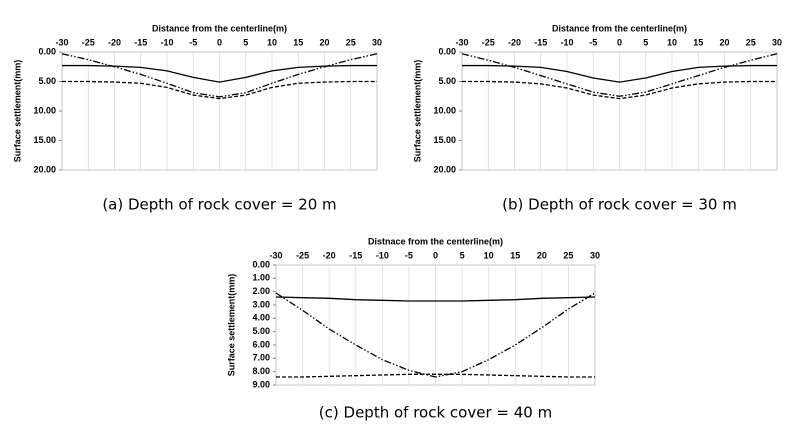 This screenshot has height=430, width=800. I want to click on x-axis-label: Distnace from the centerline(m), so click(435, 241).